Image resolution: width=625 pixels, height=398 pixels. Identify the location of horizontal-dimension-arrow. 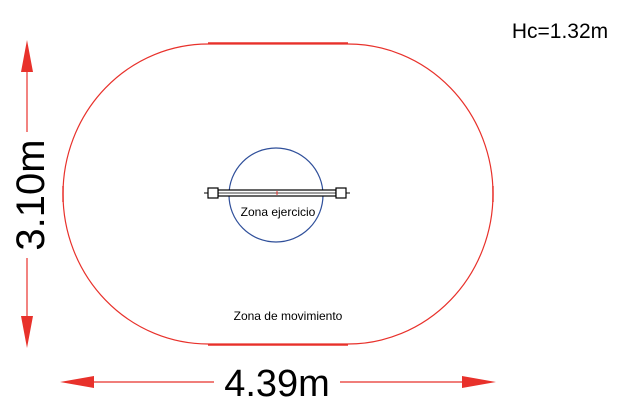
(278, 382).